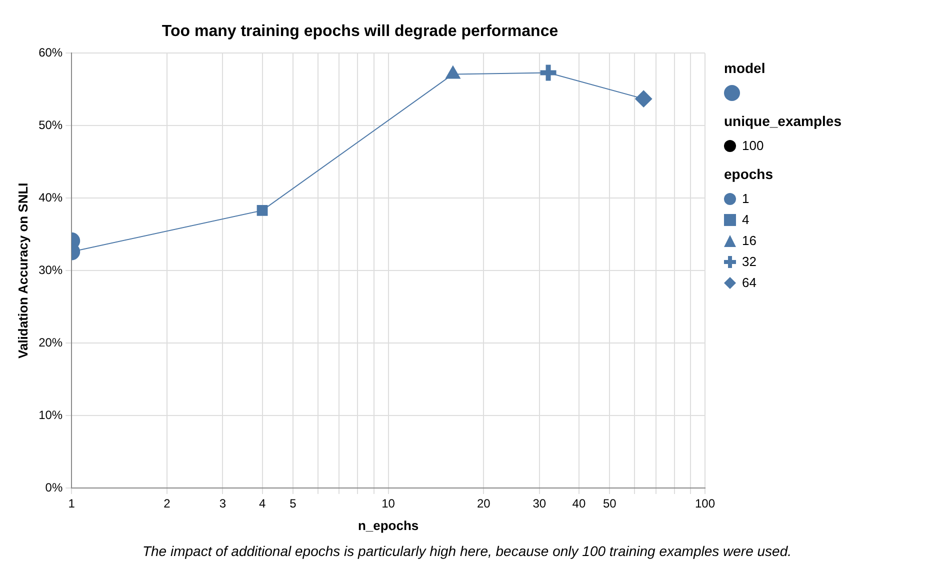 This screenshot has height=578, width=934. What do you see at coordinates (705, 503) in the screenshot?
I see `x-tick-label: 100` at bounding box center [705, 503].